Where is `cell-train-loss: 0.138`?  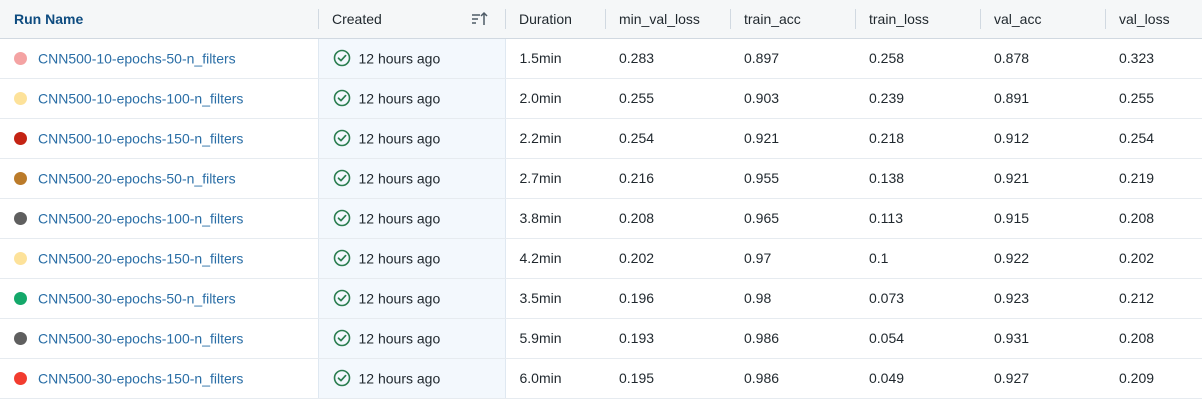 cell-train-loss: 0.138 is located at coordinates (917, 178).